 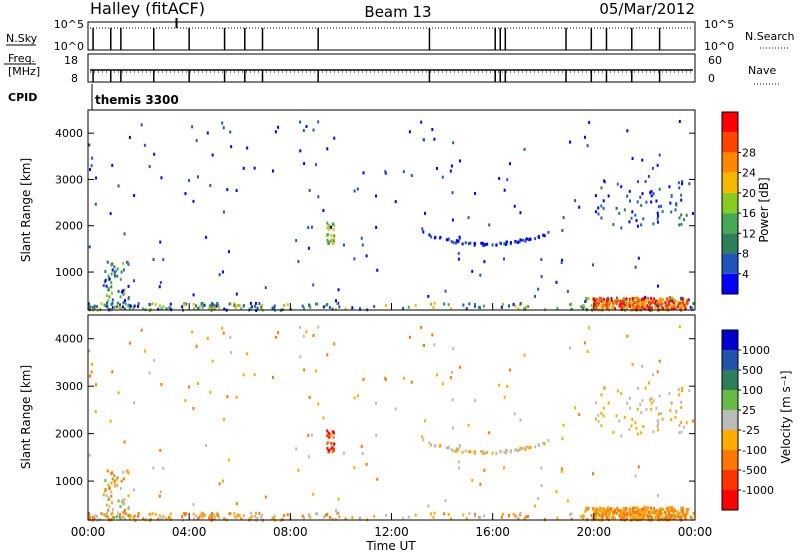 I want to click on nsky-scan-markers, so click(x=376, y=34).